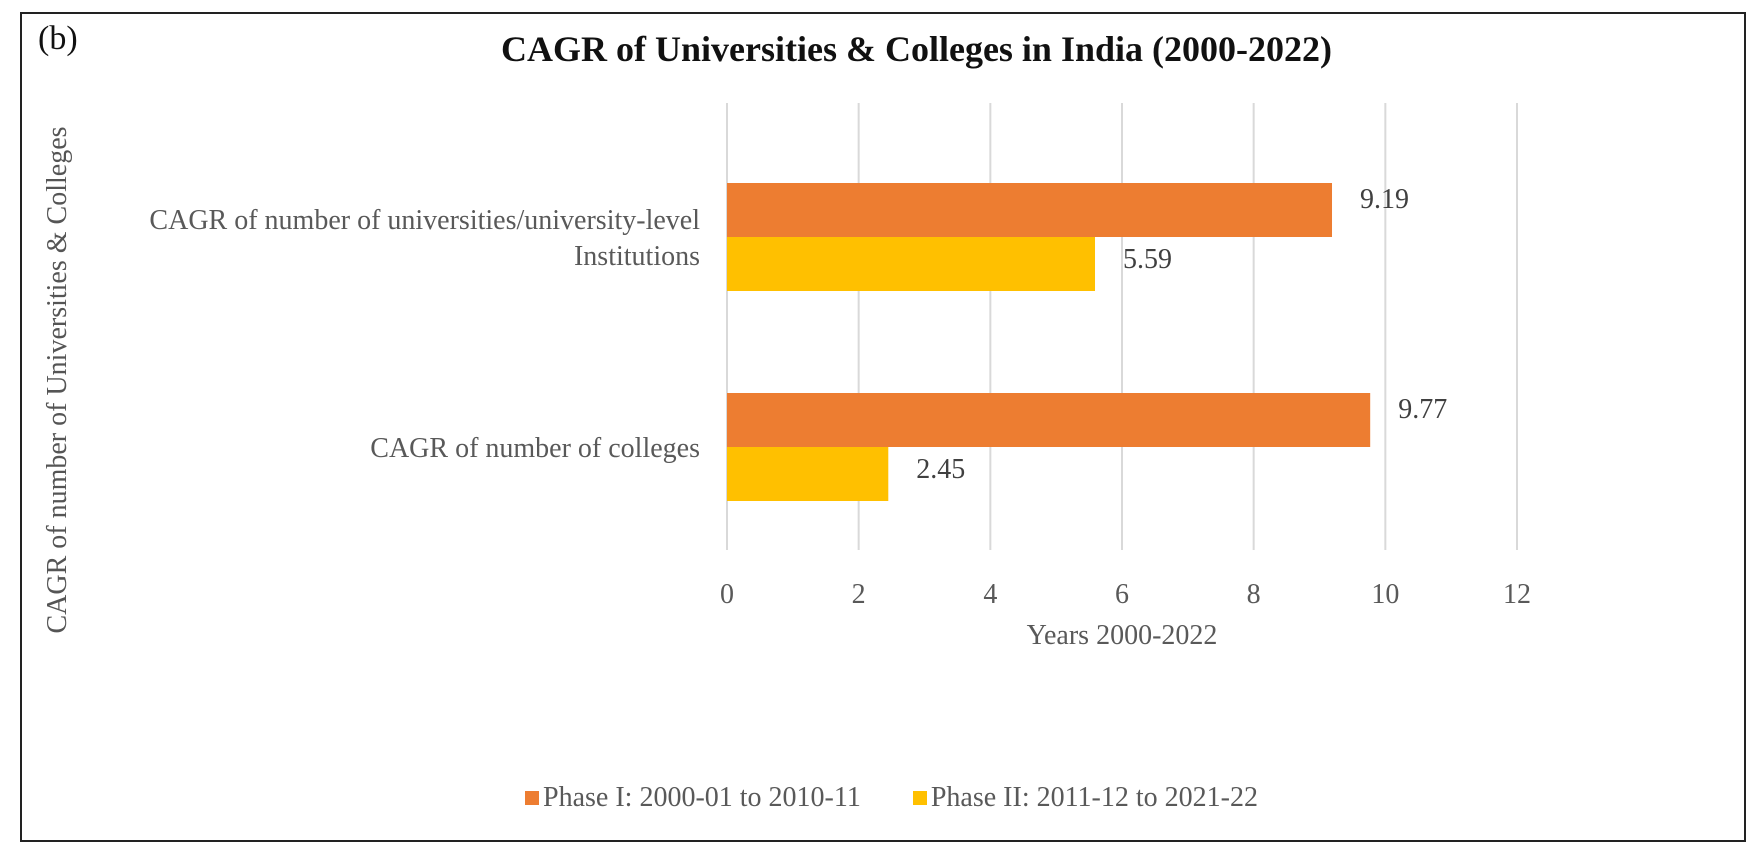 The height and width of the screenshot is (842, 1753). I want to click on x-axis-title: Years 2000-2022, so click(1122, 635).